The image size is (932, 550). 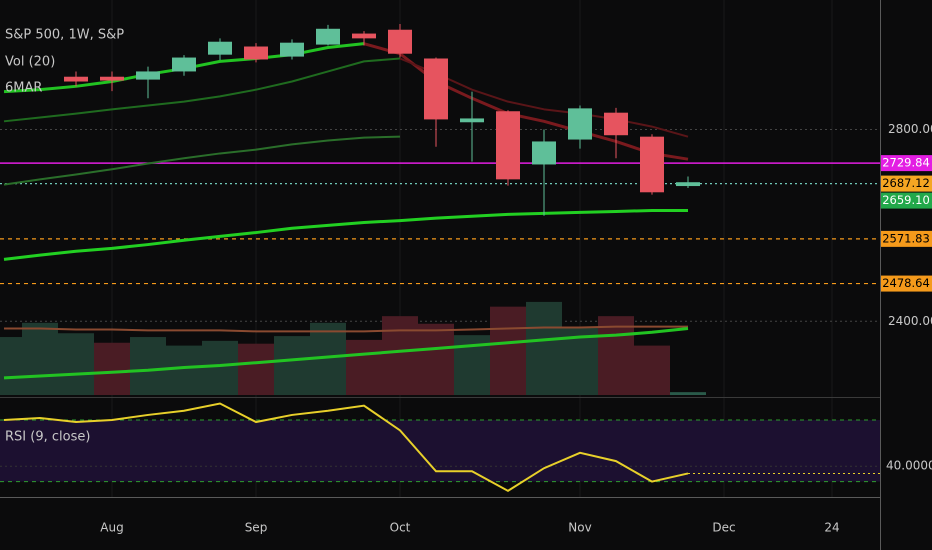 I want to click on price-label: 2729.84, so click(x=906, y=163).